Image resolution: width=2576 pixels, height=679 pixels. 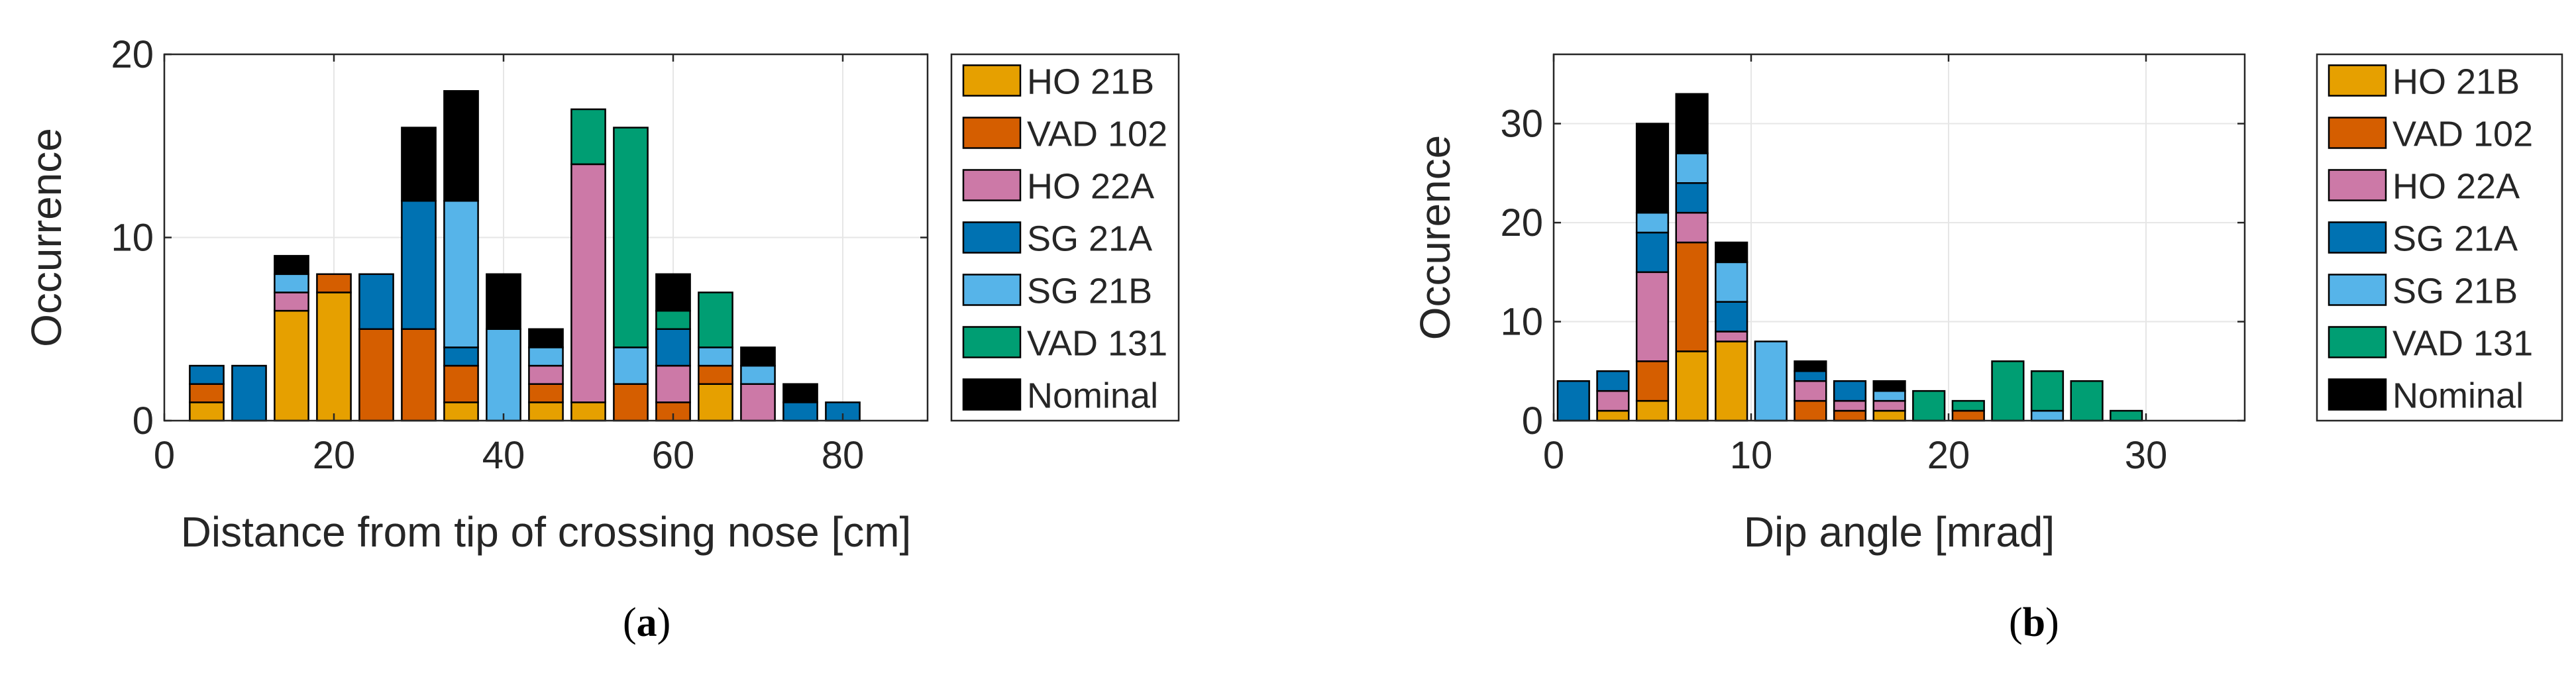 I want to click on legend-swatch-nominal, so click(x=992, y=394).